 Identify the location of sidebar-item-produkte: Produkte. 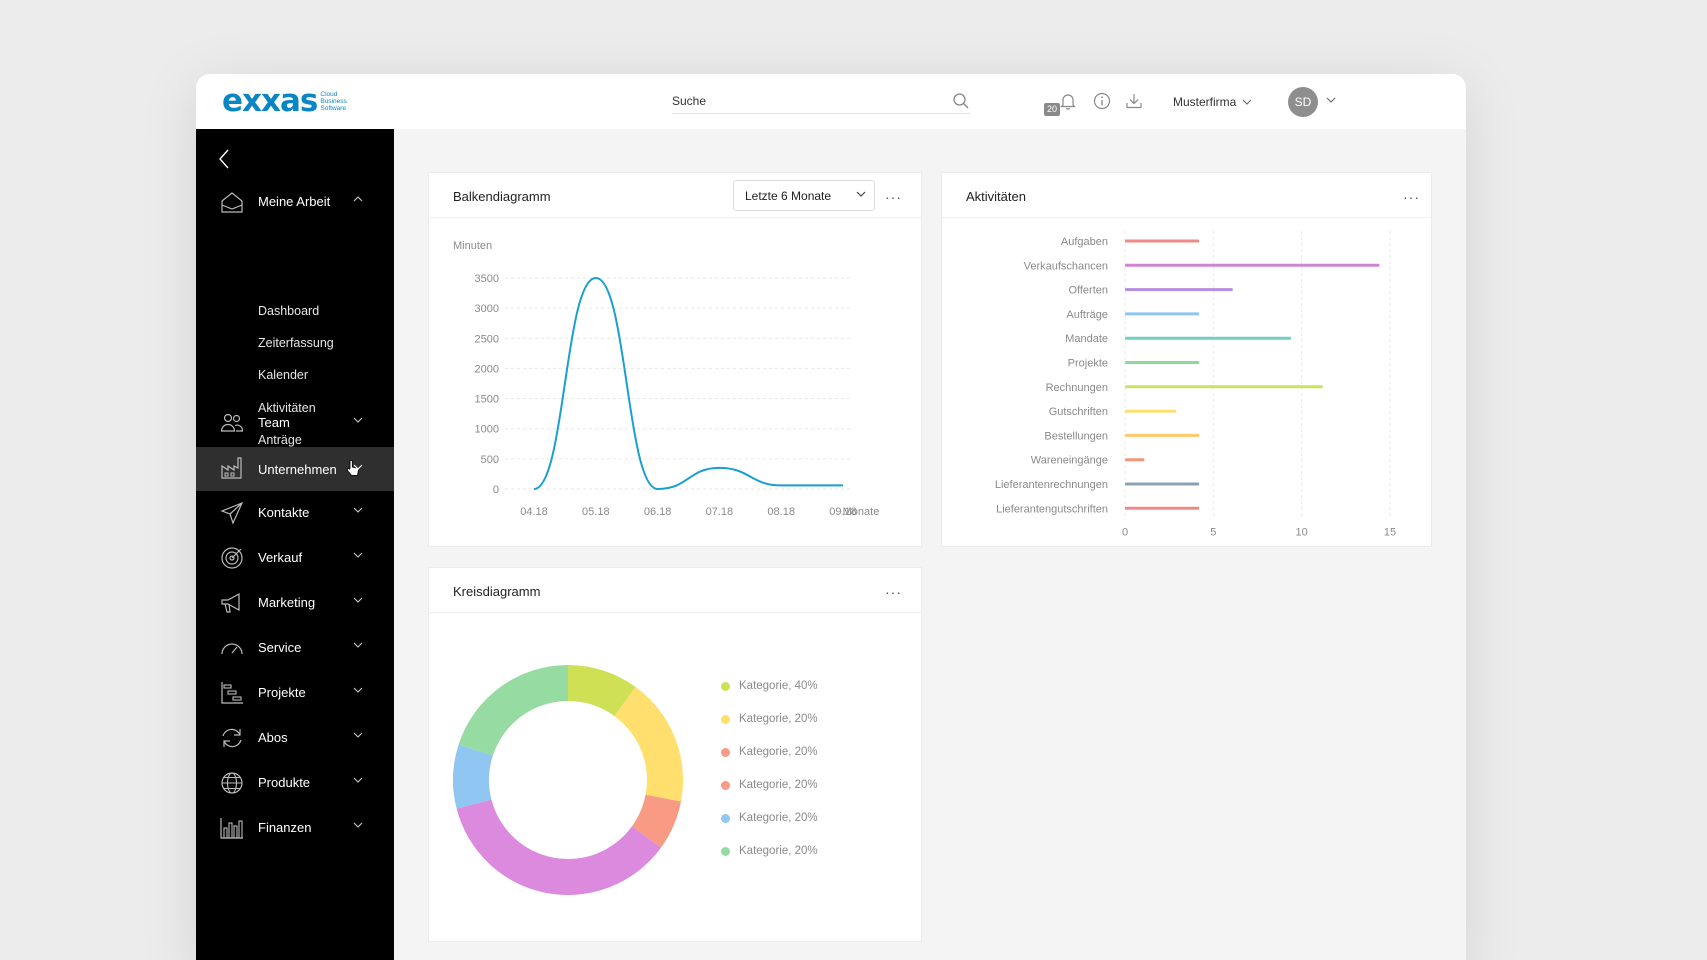
(295, 782).